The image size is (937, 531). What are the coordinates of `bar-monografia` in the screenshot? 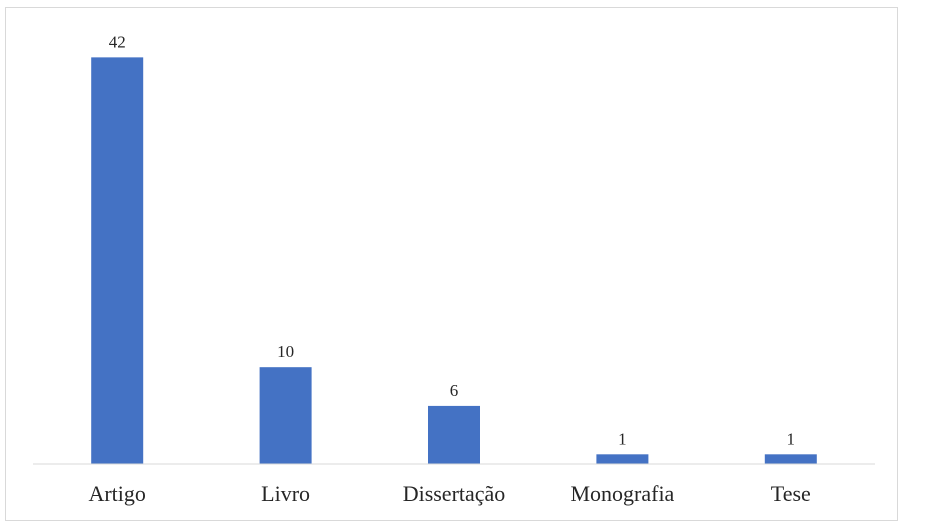 It's located at (622, 459).